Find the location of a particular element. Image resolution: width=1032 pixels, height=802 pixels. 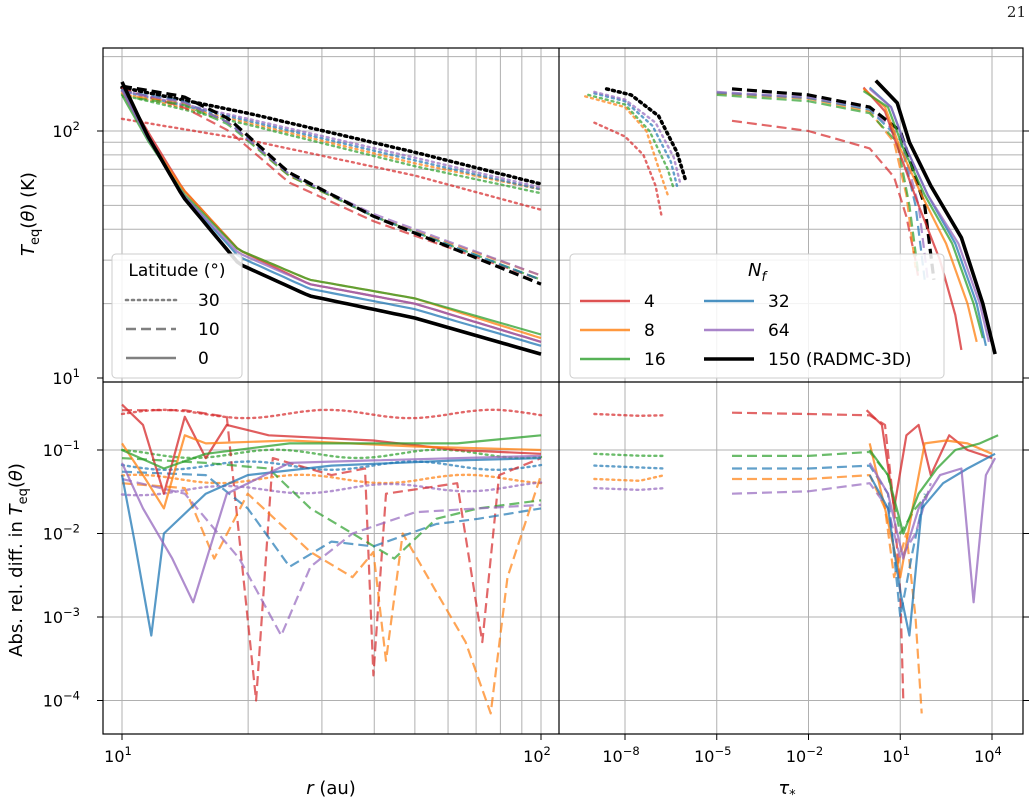

x-tick-label: 10⁻⁸ is located at coordinates (620, 755).